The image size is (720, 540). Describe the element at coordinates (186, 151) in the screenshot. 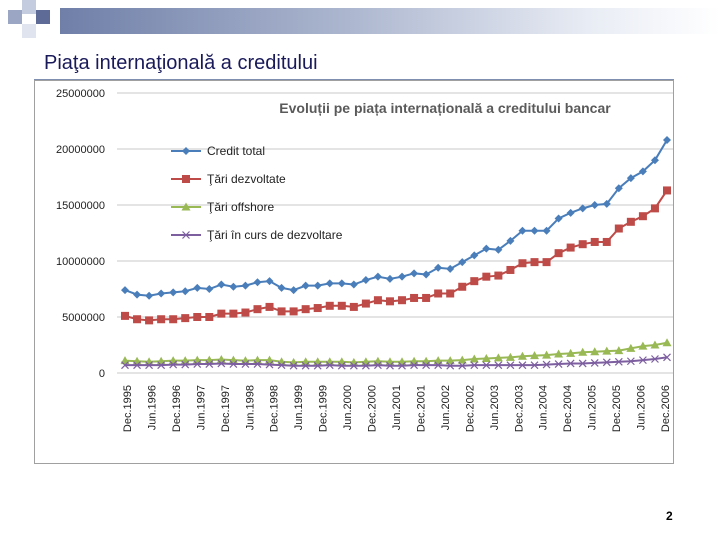

I see `legend-marker` at that location.